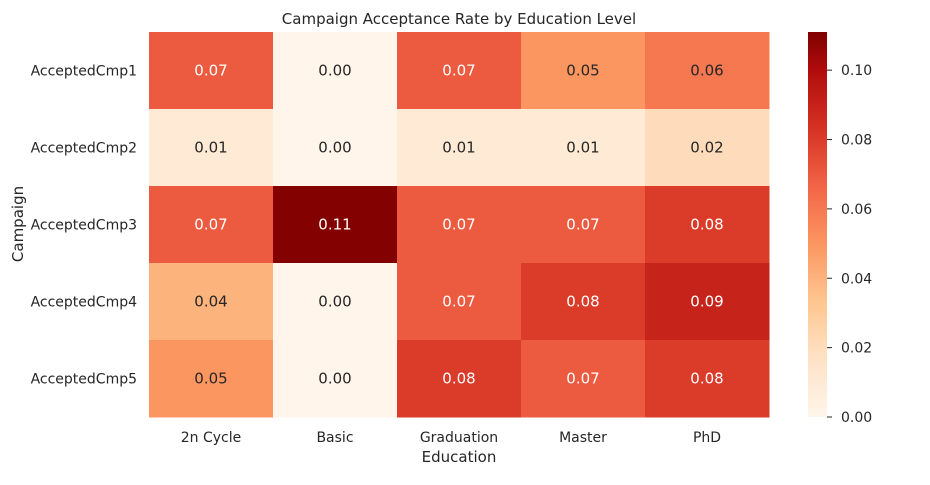 This screenshot has height=485, width=930. I want to click on x-axis-label: Education, so click(459, 457).